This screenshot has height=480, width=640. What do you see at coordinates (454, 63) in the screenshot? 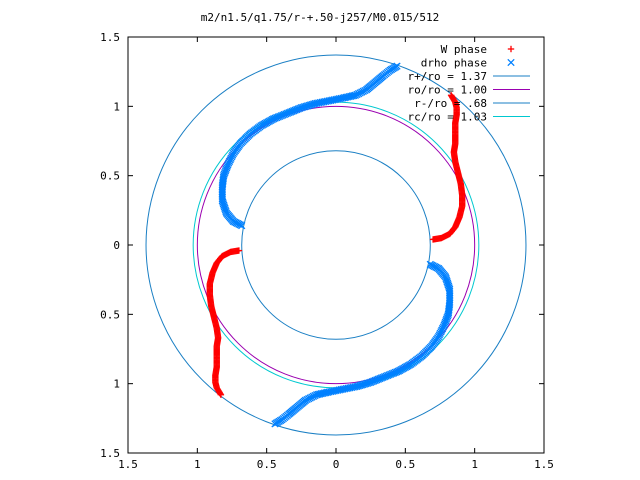
I see `legend-label: drho phase` at bounding box center [454, 63].